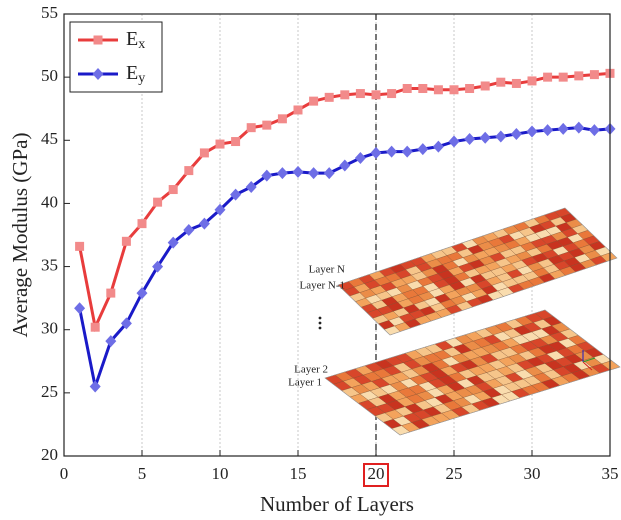  What do you see at coordinates (116, 57) in the screenshot?
I see `legend-box` at bounding box center [116, 57].